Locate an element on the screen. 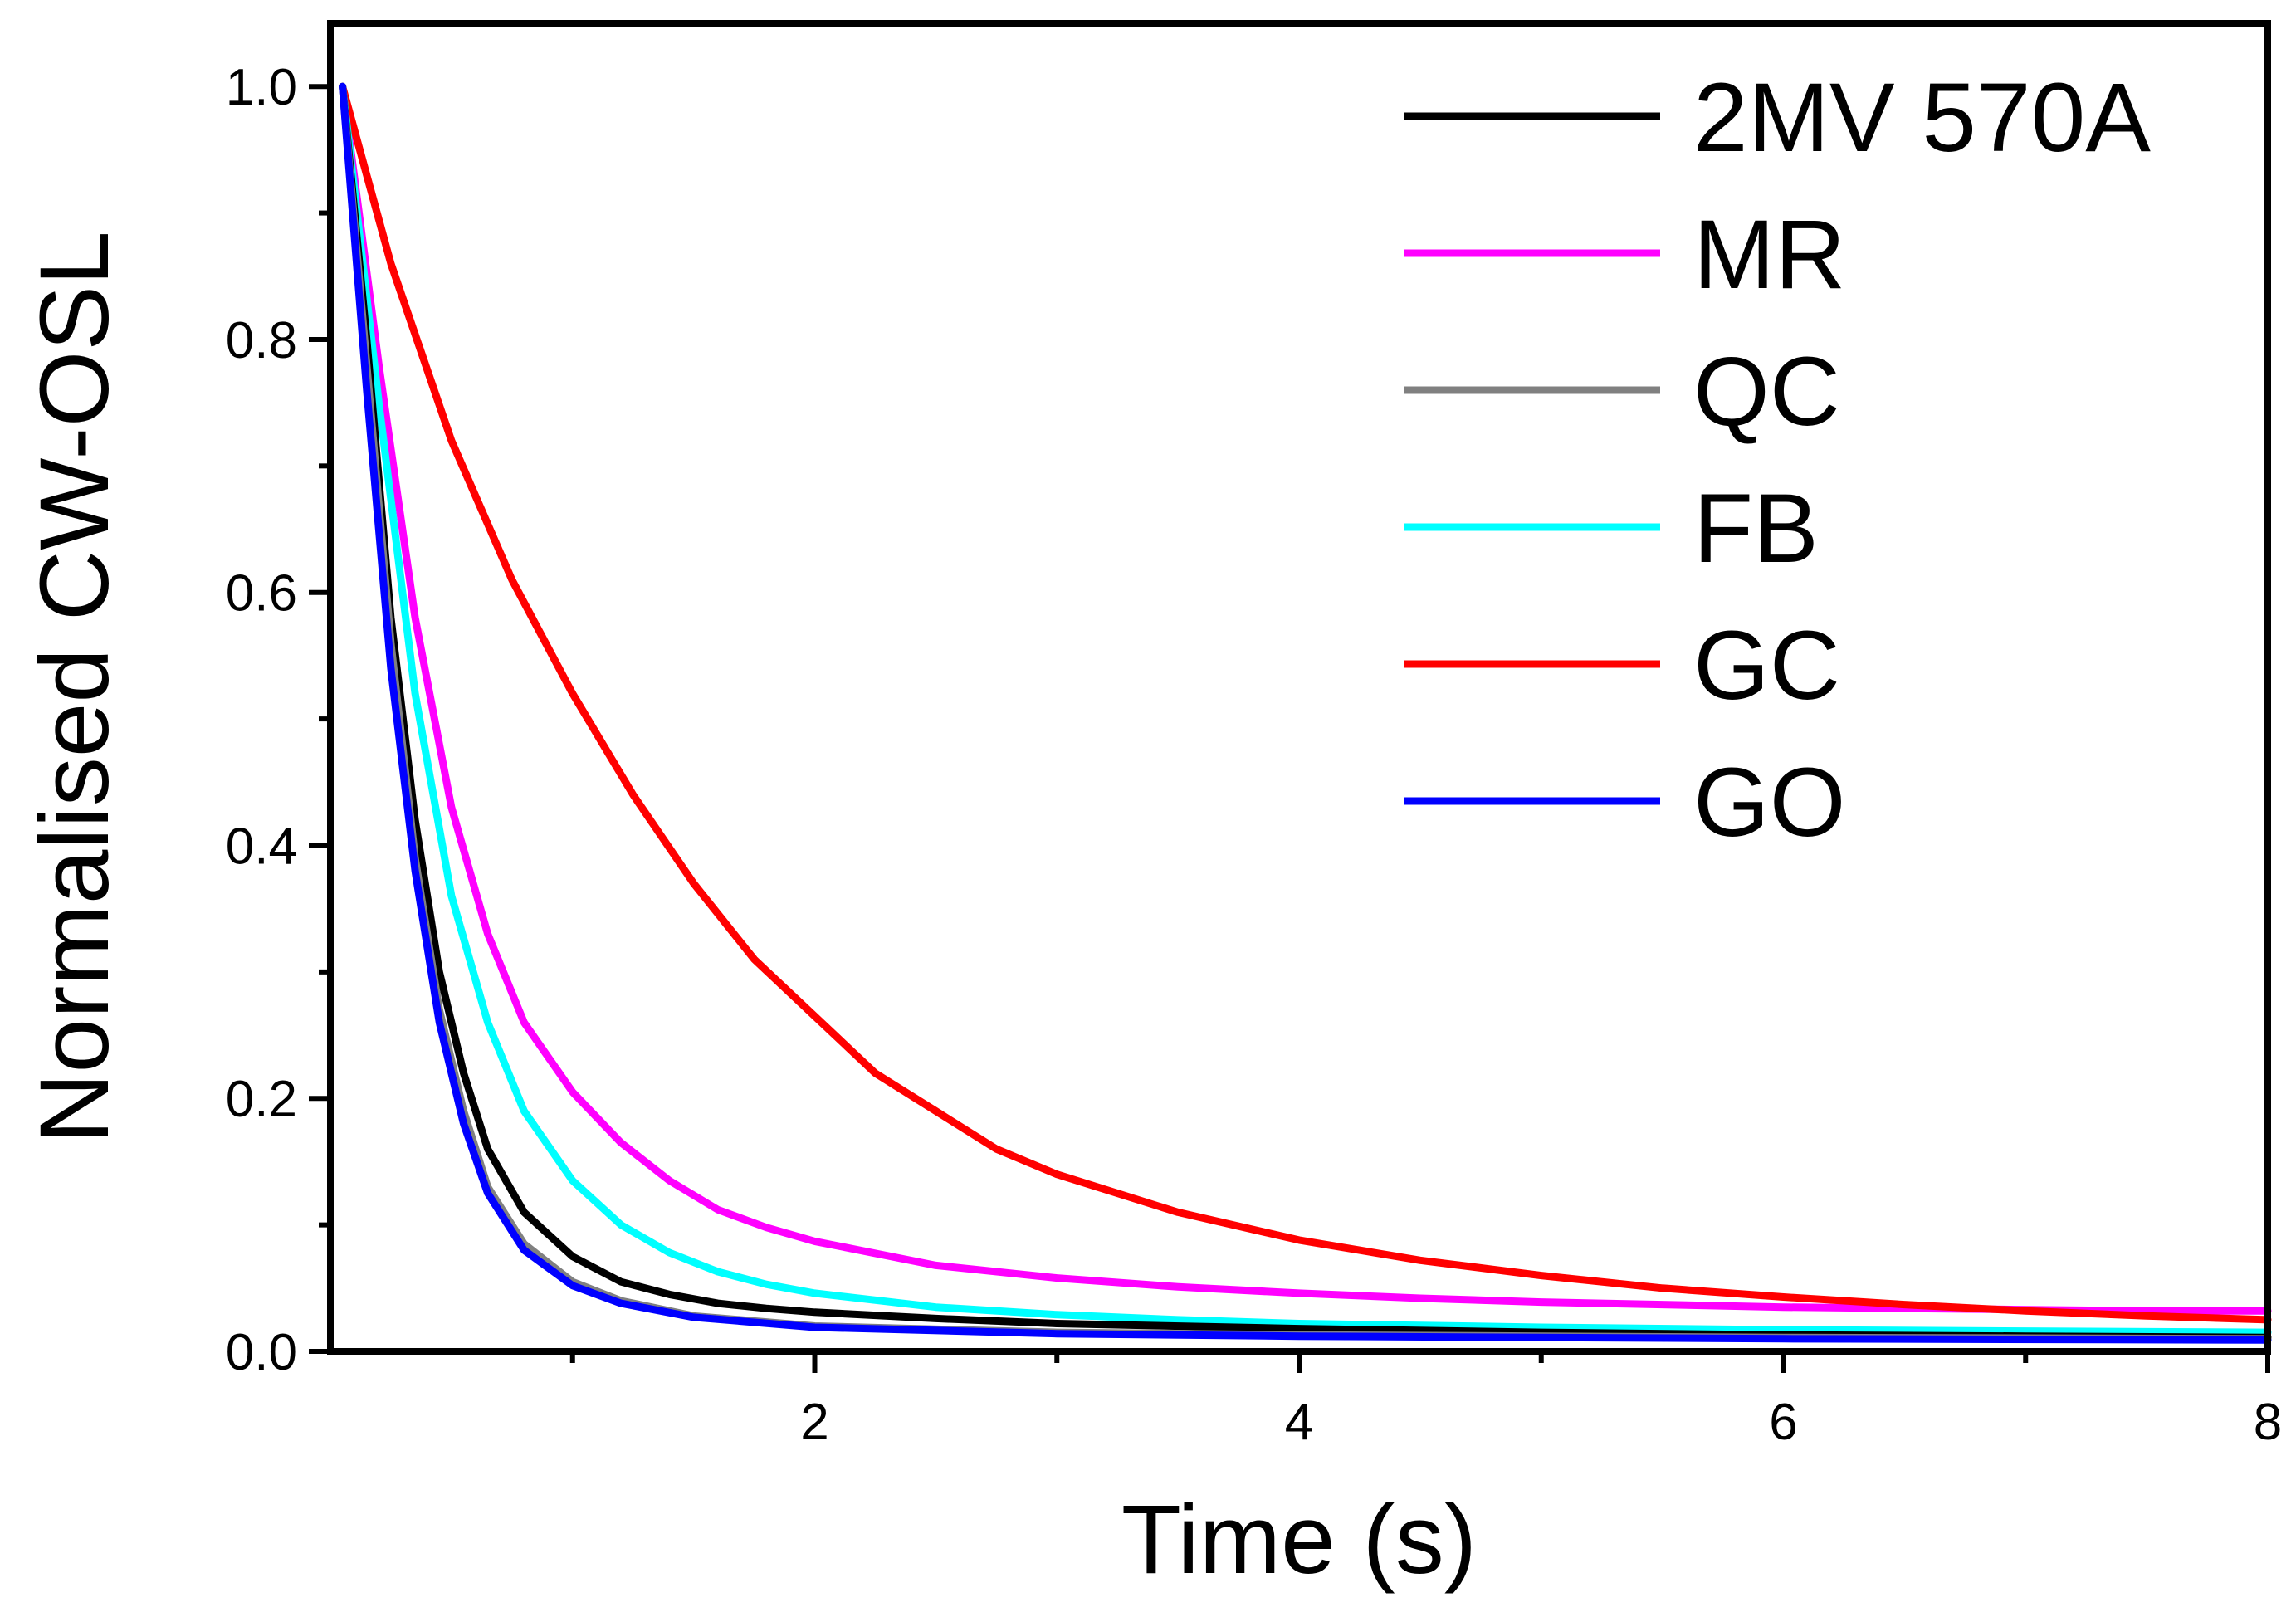  y-tick-label: 0.0 is located at coordinates (261, 1352).